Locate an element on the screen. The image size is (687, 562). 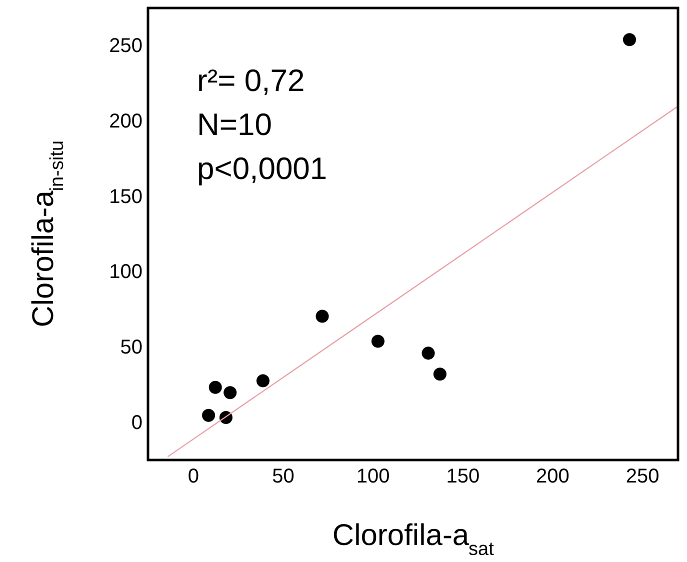
x-tick-label: 150 is located at coordinates (463, 477).